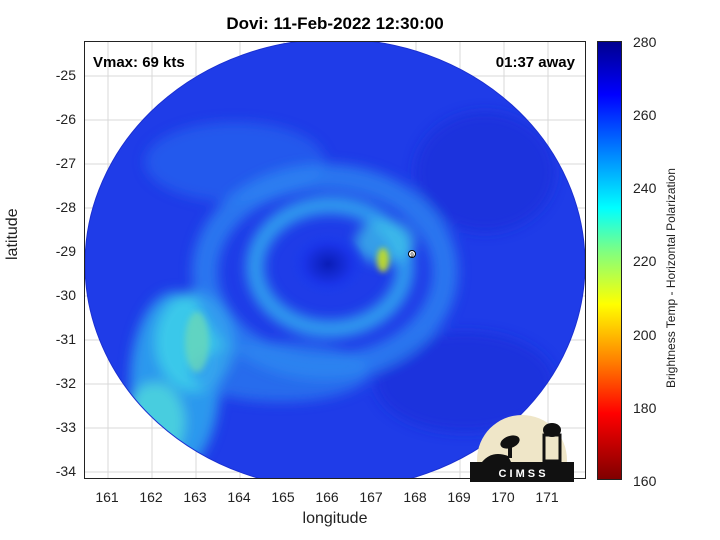 This screenshot has width=720, height=540. Describe the element at coordinates (139, 62) in the screenshot. I see `vmax-label: Vmax: 69 kts` at that location.